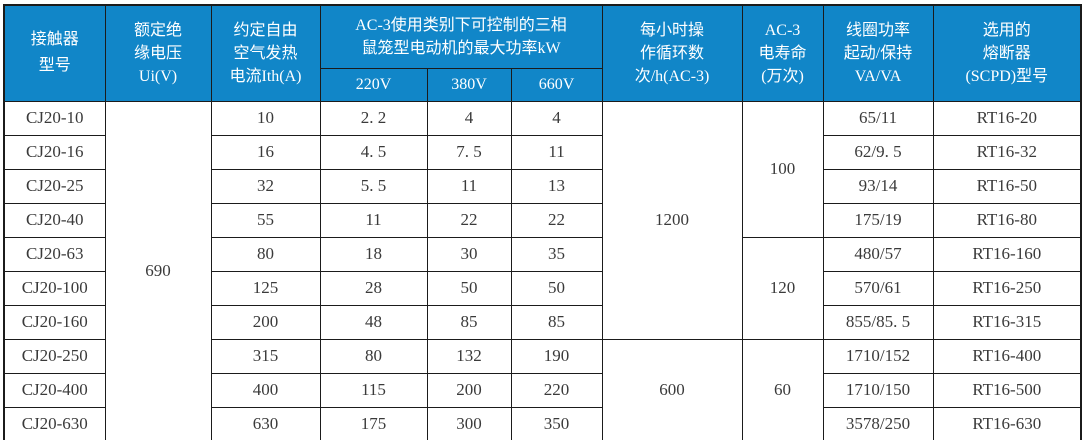 Image resolution: width=1085 pixels, height=440 pixels. What do you see at coordinates (54, 423) in the screenshot?
I see `model-cell: CJ20-630` at bounding box center [54, 423].